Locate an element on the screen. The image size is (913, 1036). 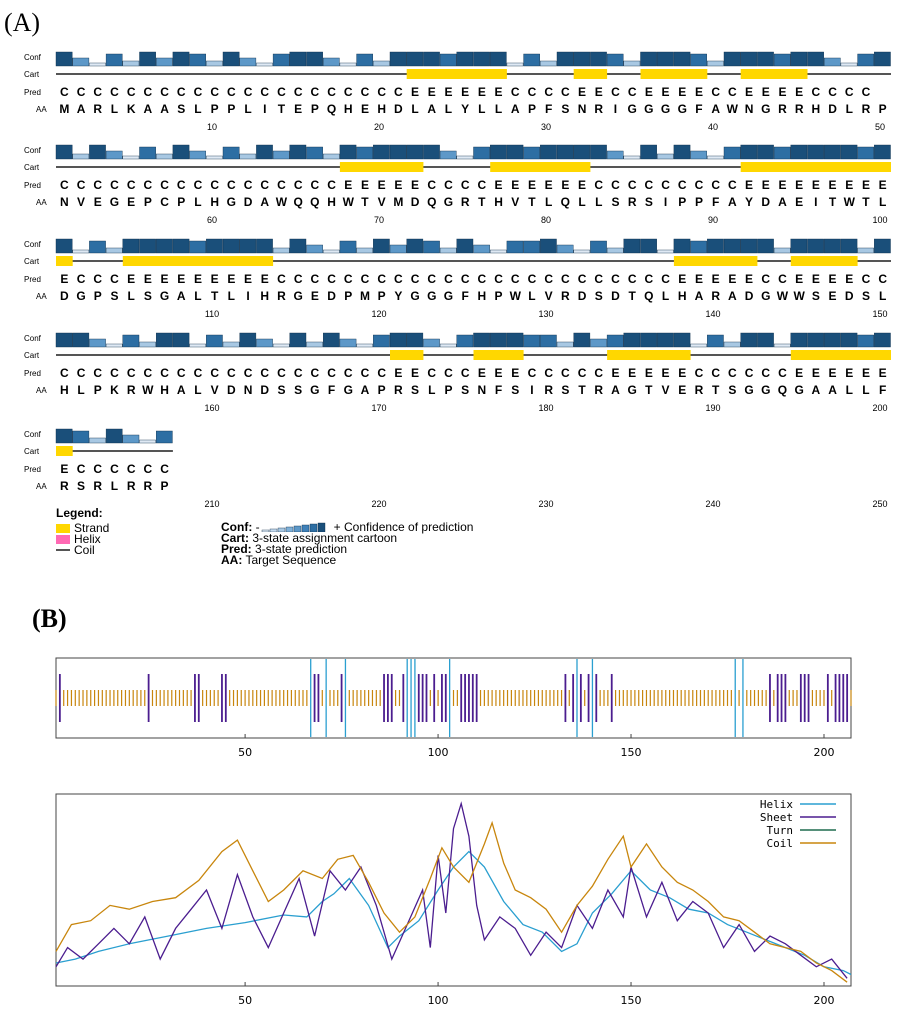
legend-title: Legend: is located at coordinates (79, 513).